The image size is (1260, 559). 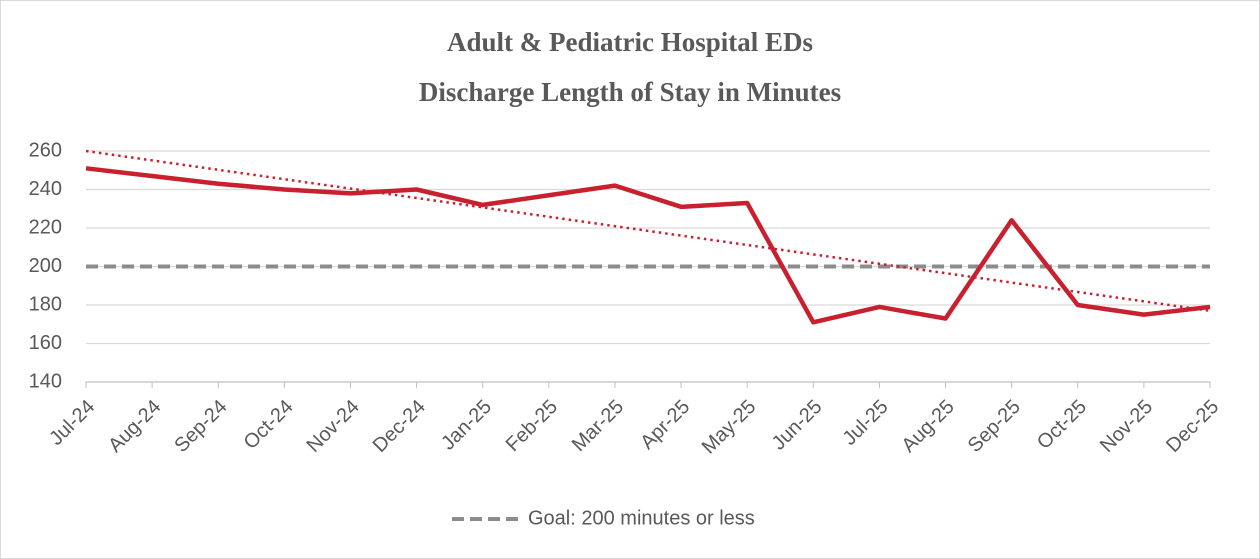 I want to click on y-tick-label: 200, so click(x=45, y=266).